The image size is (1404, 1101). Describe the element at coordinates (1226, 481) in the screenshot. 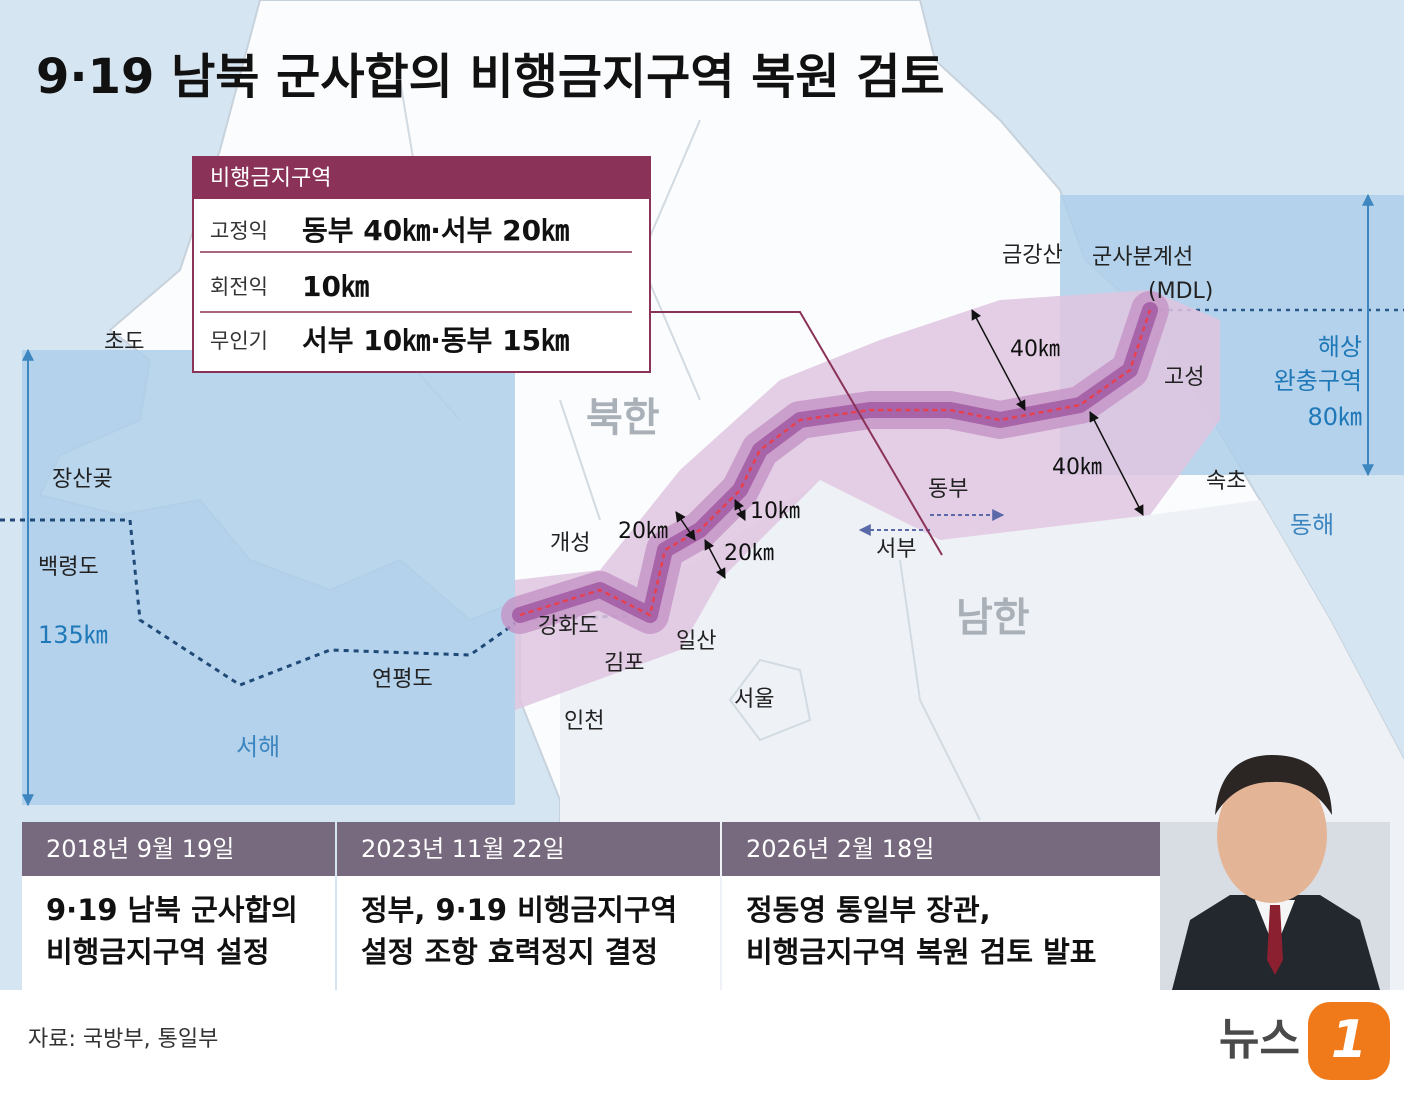

I see `place-label: 속초` at that location.